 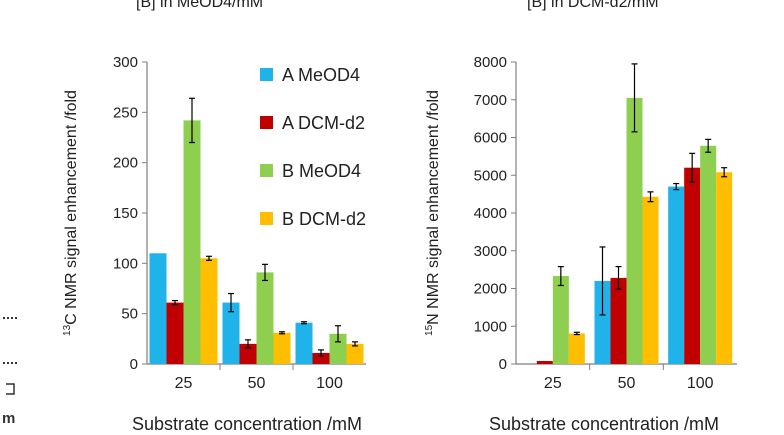 What do you see at coordinates (429, 330) in the screenshot?
I see `chart-2-y-axis-label-superscript: 15` at bounding box center [429, 330].